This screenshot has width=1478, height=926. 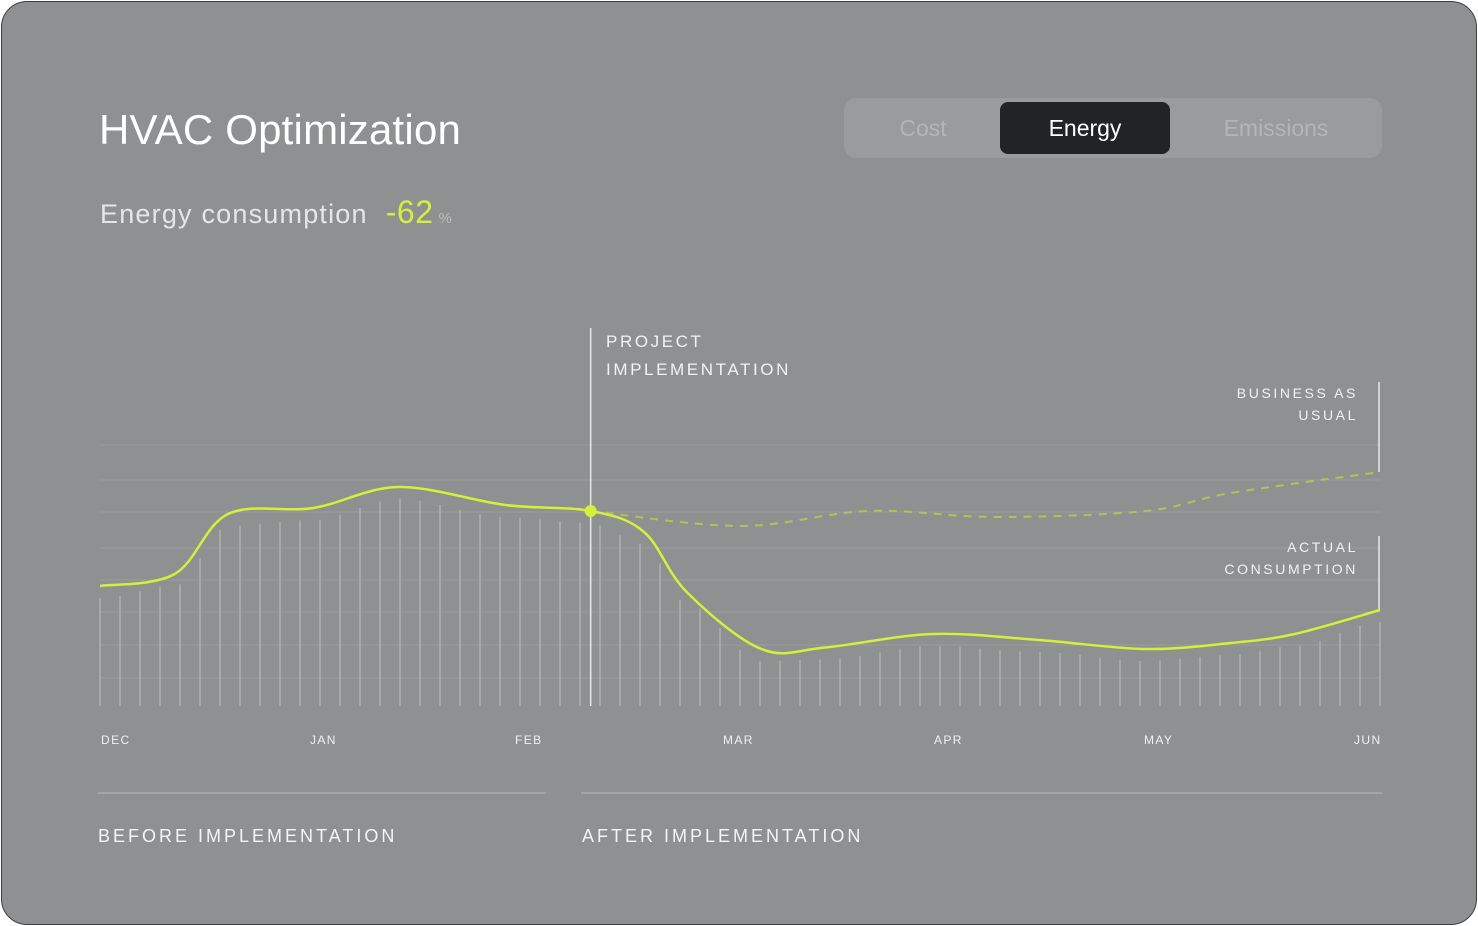 I want to click on metric-tab-group: Cost Energy Emissions, so click(x=1113, y=128).